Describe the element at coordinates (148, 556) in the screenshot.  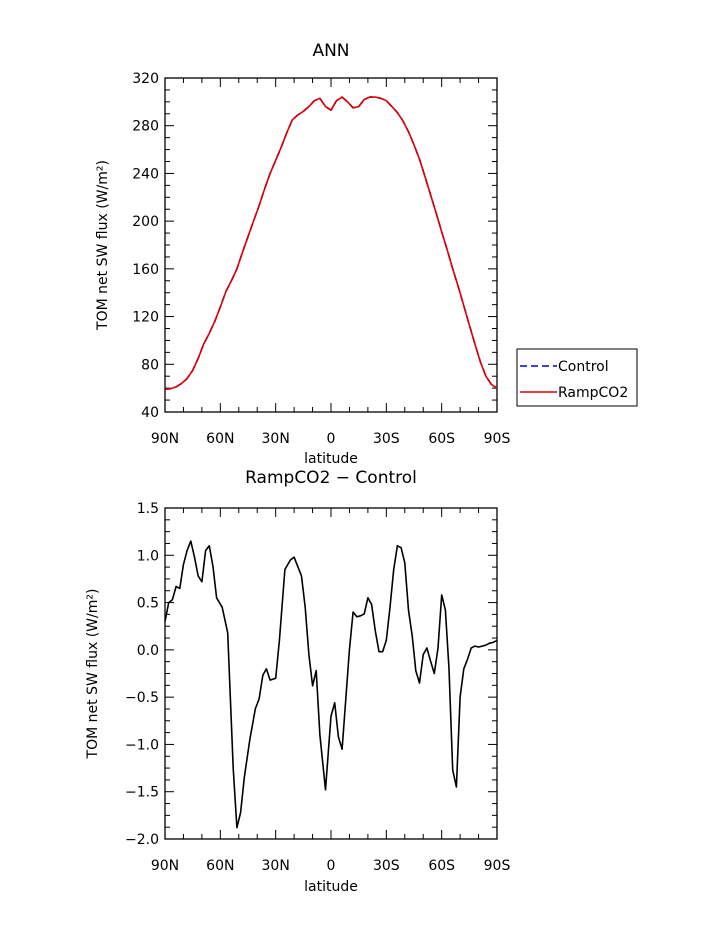
I see `y-tick-label: 1.0` at that location.